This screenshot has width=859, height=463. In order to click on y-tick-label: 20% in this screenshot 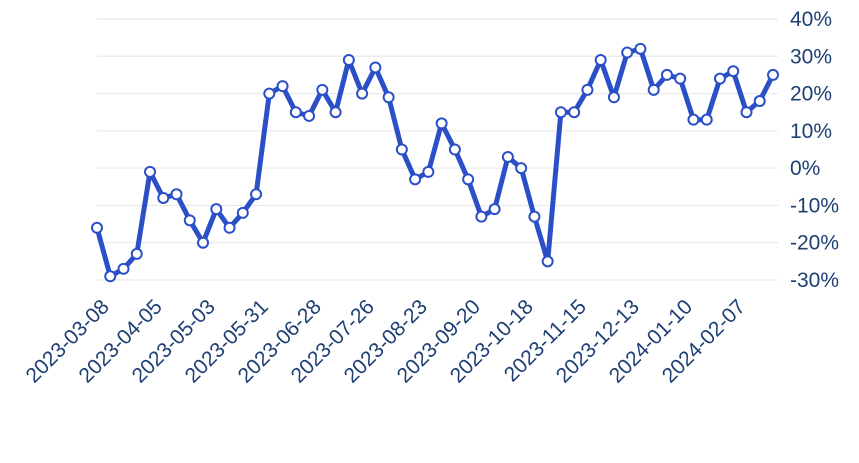, I will do `click(811, 94)`.